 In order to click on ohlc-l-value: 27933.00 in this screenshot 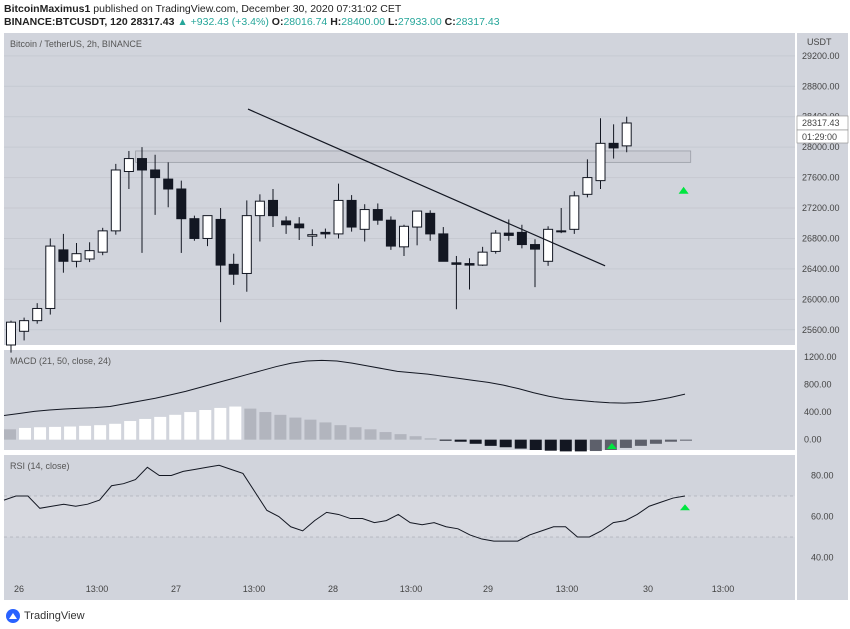, I will do `click(419, 22)`.